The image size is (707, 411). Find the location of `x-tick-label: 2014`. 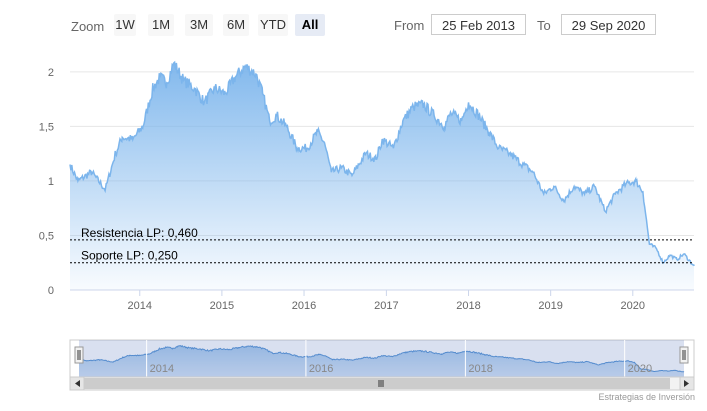

x-tick-label: 2014 is located at coordinates (140, 306).